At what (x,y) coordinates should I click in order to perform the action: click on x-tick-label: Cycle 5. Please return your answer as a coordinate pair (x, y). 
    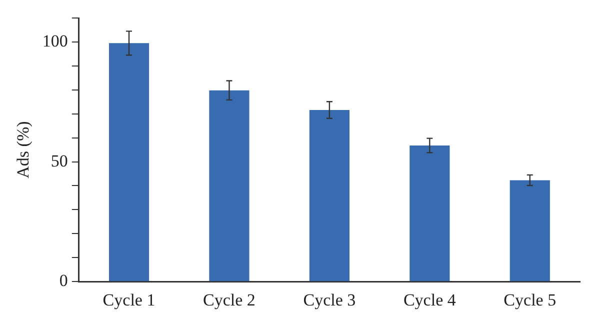
    Looking at the image, I should click on (530, 300).